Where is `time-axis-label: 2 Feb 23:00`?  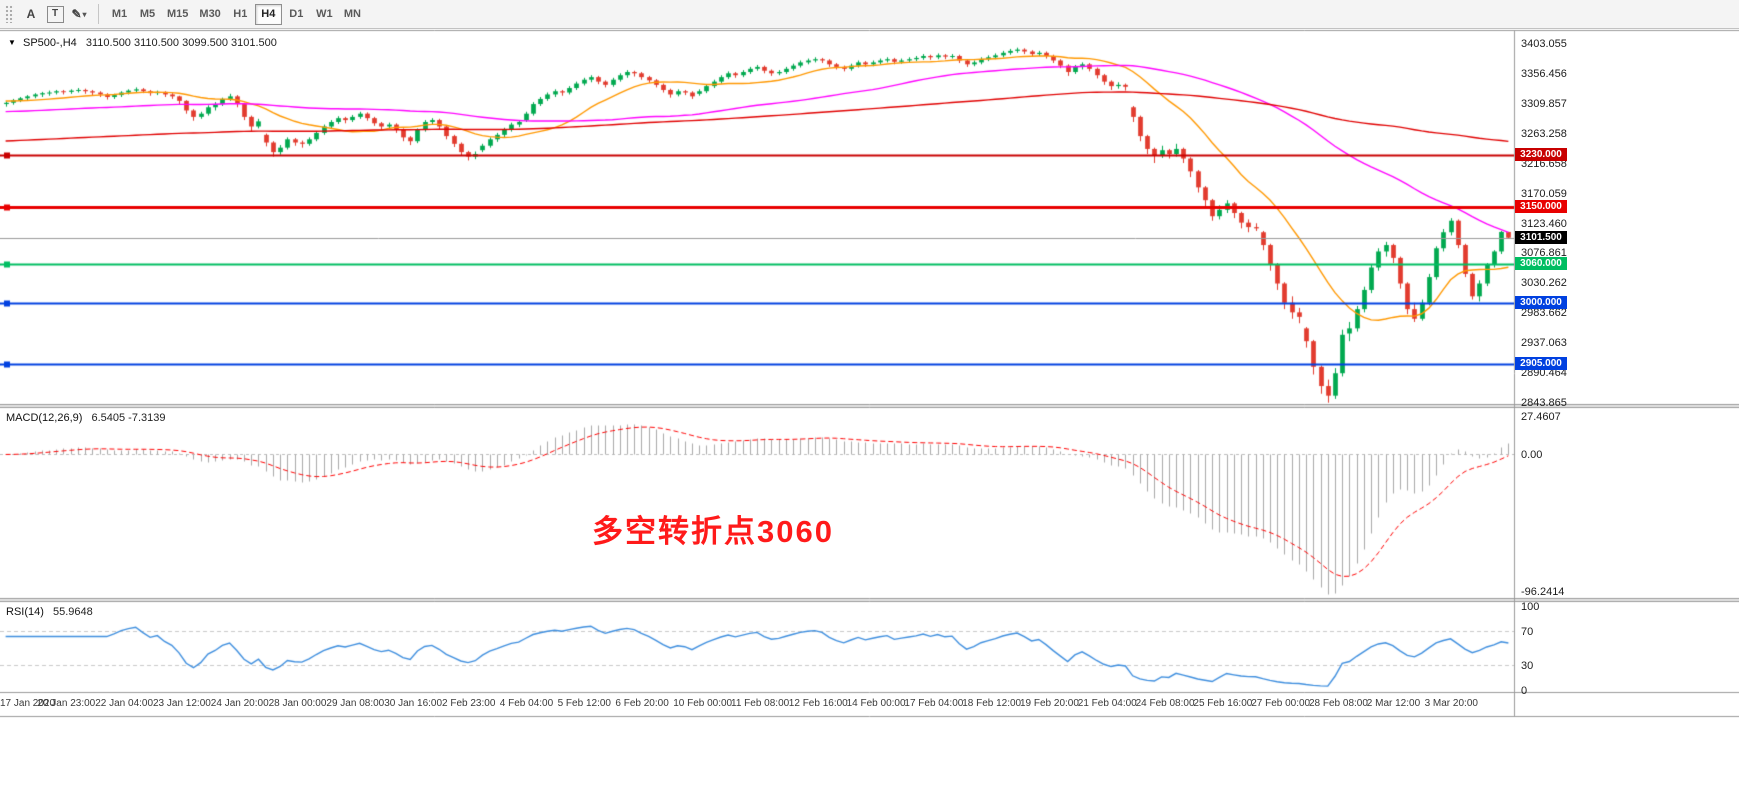
time-axis-label: 2 Feb 23:00 is located at coordinates (469, 703).